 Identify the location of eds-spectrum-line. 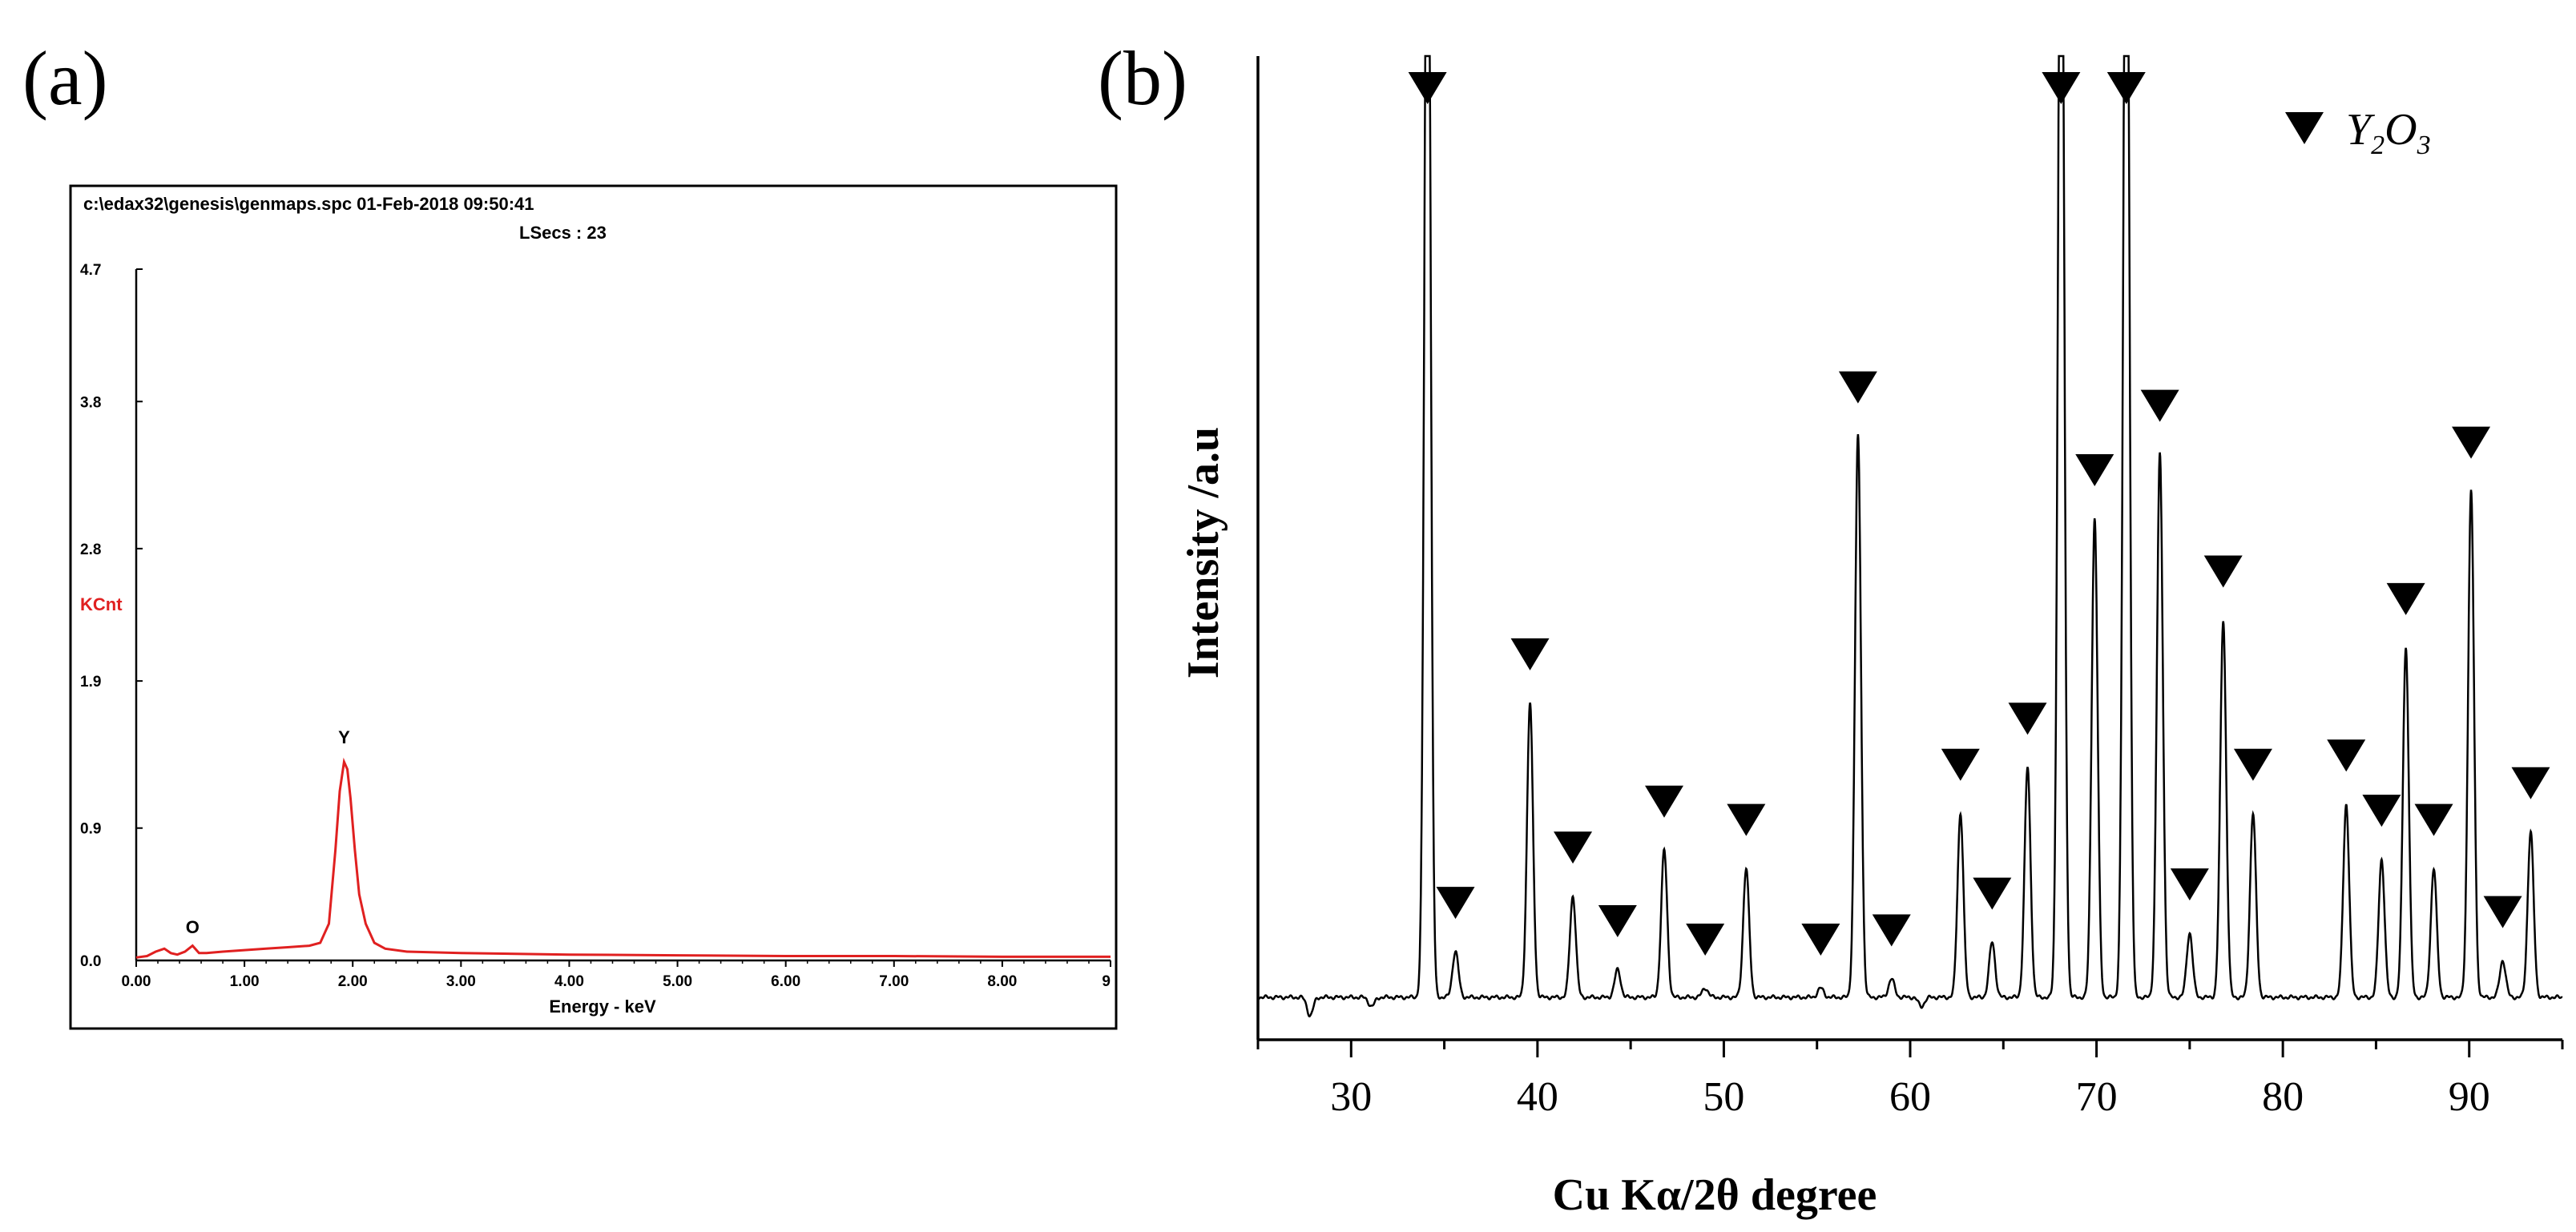
(623, 858).